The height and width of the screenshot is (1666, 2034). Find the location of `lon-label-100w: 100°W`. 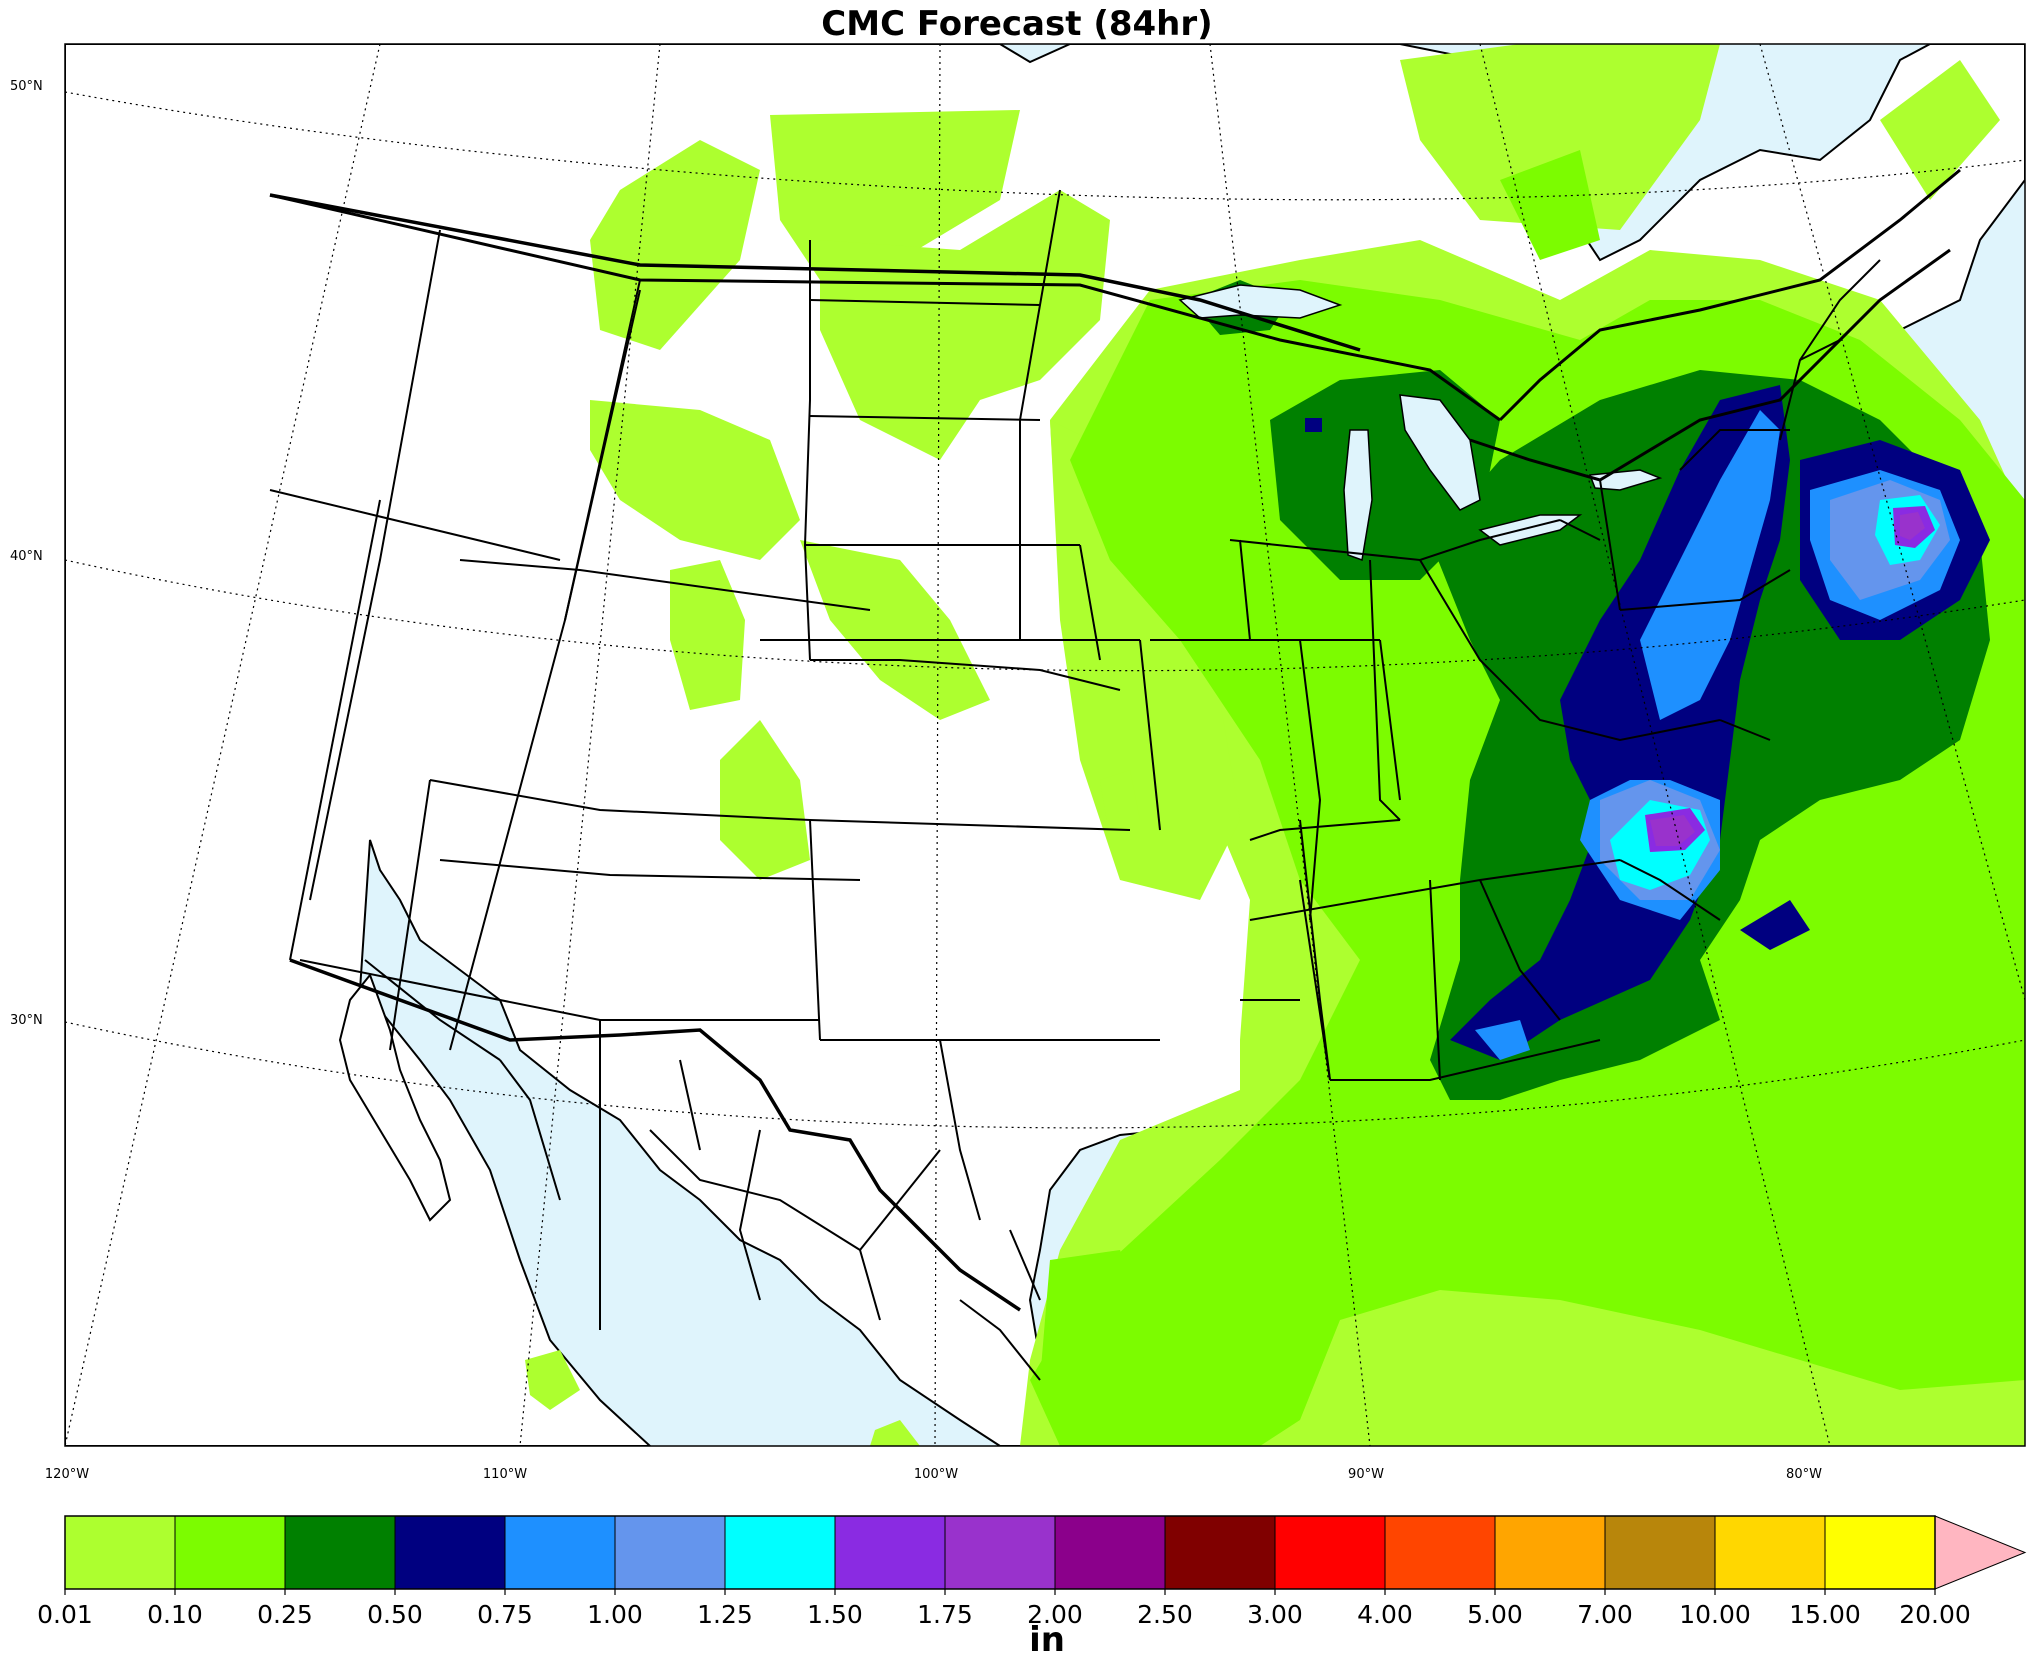

lon-label-100w: 100°W is located at coordinates (936, 1474).